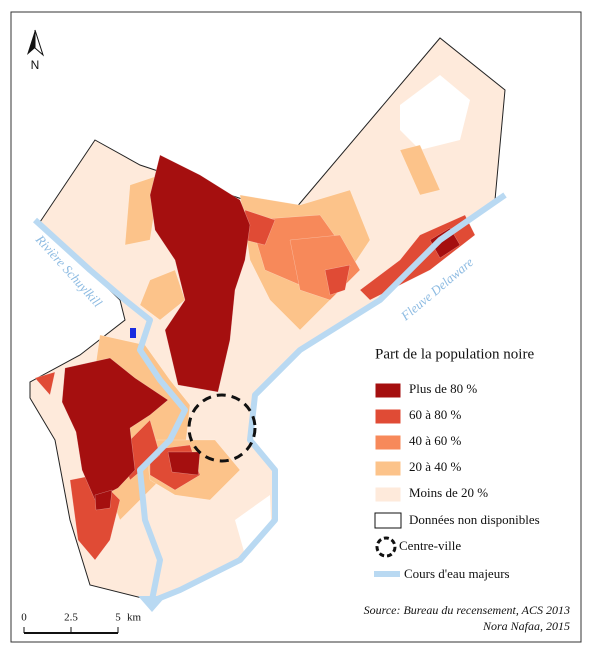 Image resolution: width=592 pixels, height=656 pixels. What do you see at coordinates (435, 466) in the screenshot?
I see `legend-label: 20 à 40 %` at bounding box center [435, 466].